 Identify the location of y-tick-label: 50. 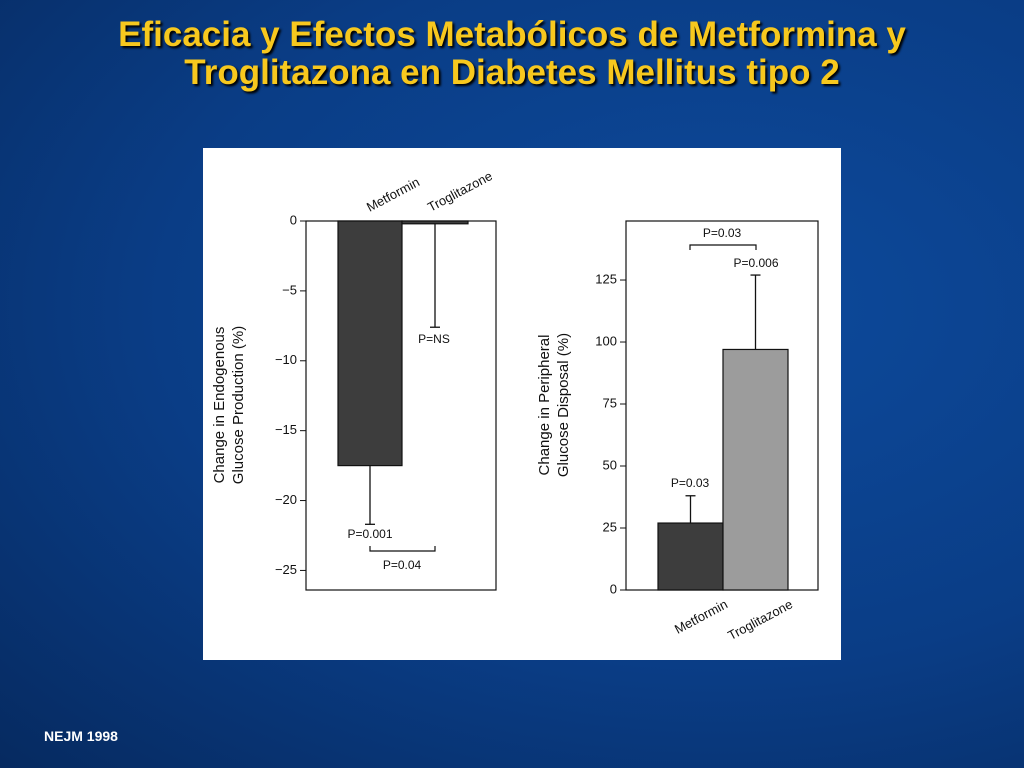
(610, 464).